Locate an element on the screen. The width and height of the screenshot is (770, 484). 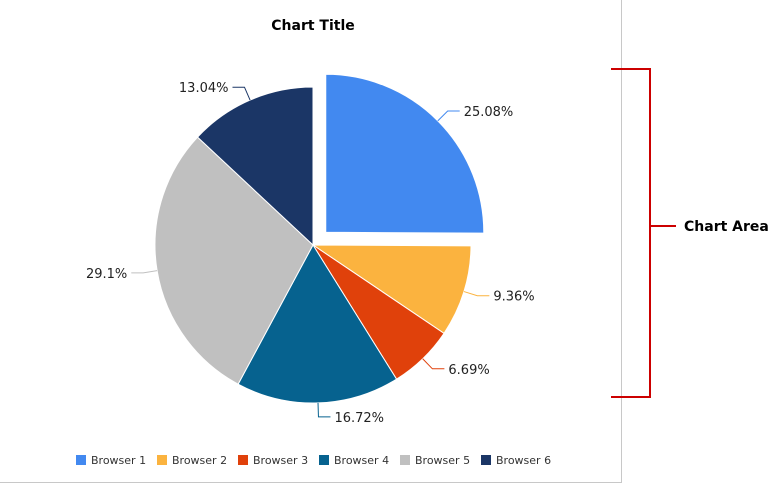
legend-label-3: Browser 3 is located at coordinates (280, 460).